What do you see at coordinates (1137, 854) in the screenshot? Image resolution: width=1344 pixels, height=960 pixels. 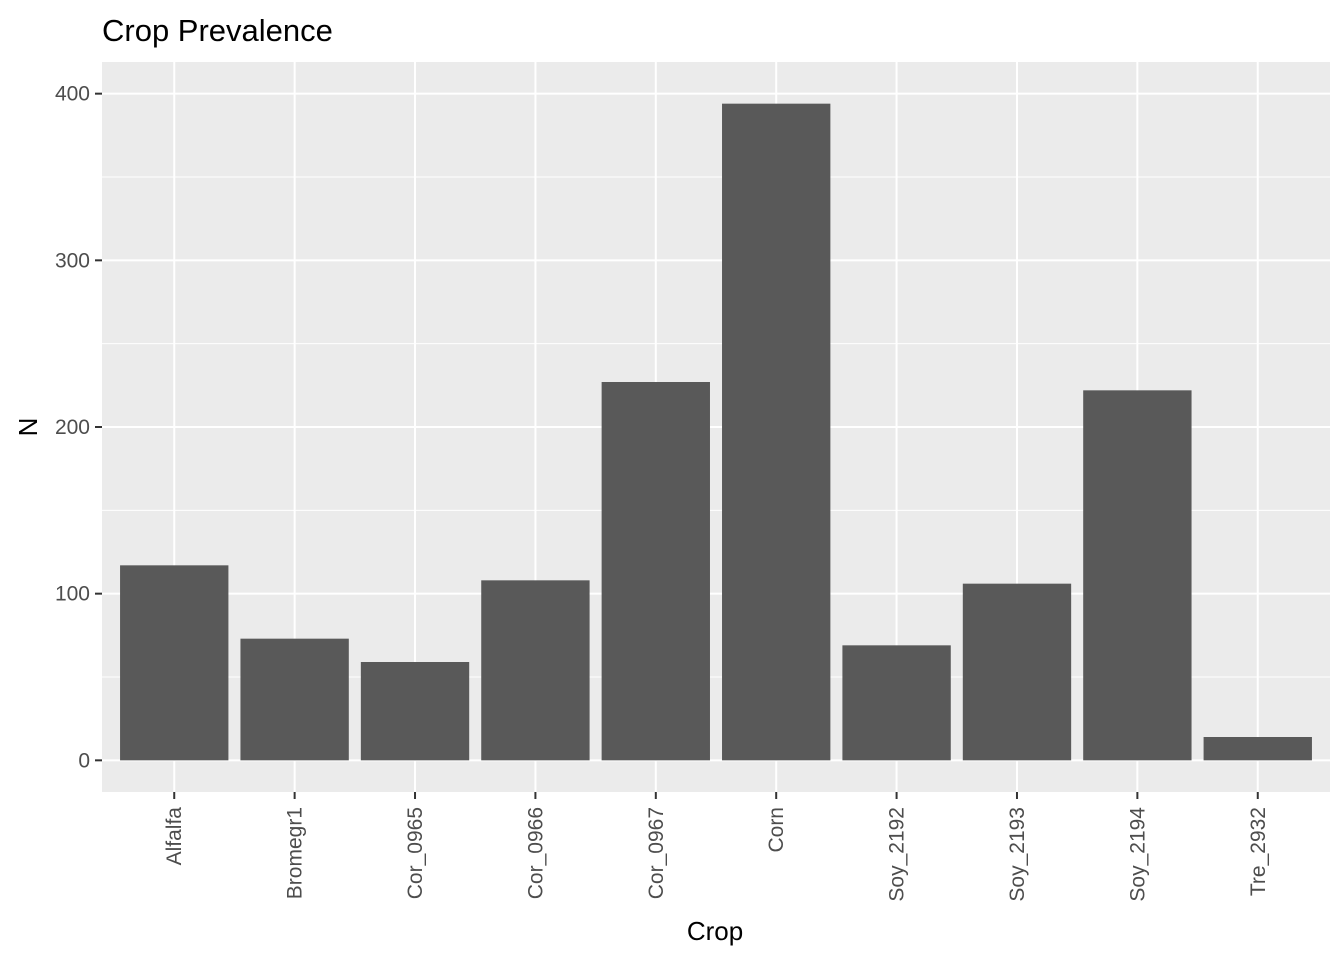 I see `x-tick-label: Soy_2194` at bounding box center [1137, 854].